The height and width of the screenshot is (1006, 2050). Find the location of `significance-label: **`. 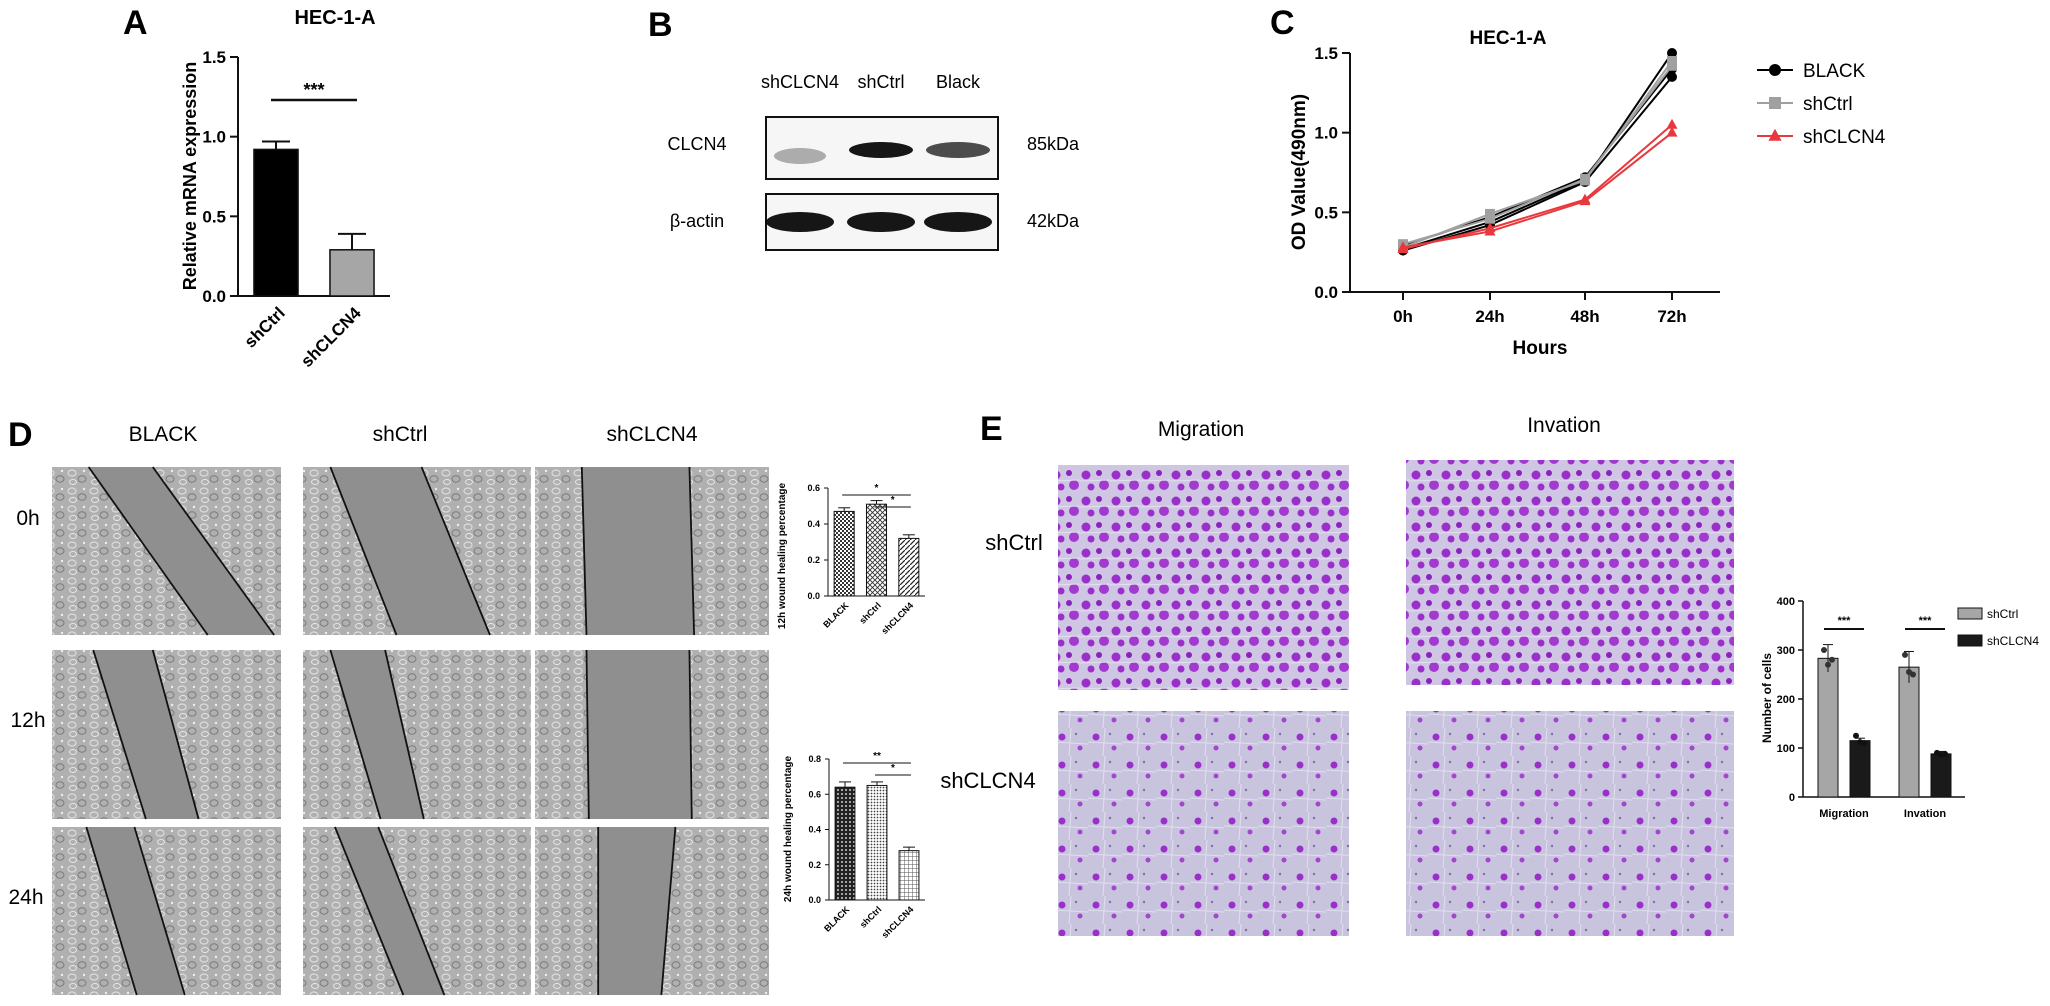

significance-label: ** is located at coordinates (877, 756).